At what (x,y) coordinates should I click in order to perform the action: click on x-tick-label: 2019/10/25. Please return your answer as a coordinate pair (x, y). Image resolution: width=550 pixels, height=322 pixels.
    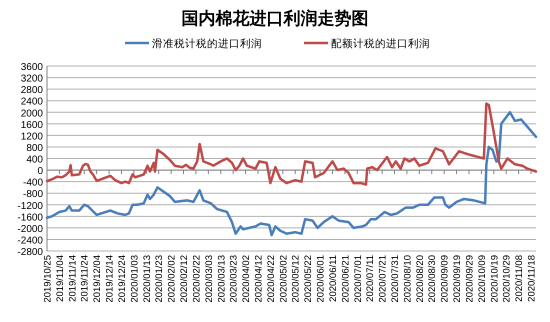
    Looking at the image, I should click on (48, 279).